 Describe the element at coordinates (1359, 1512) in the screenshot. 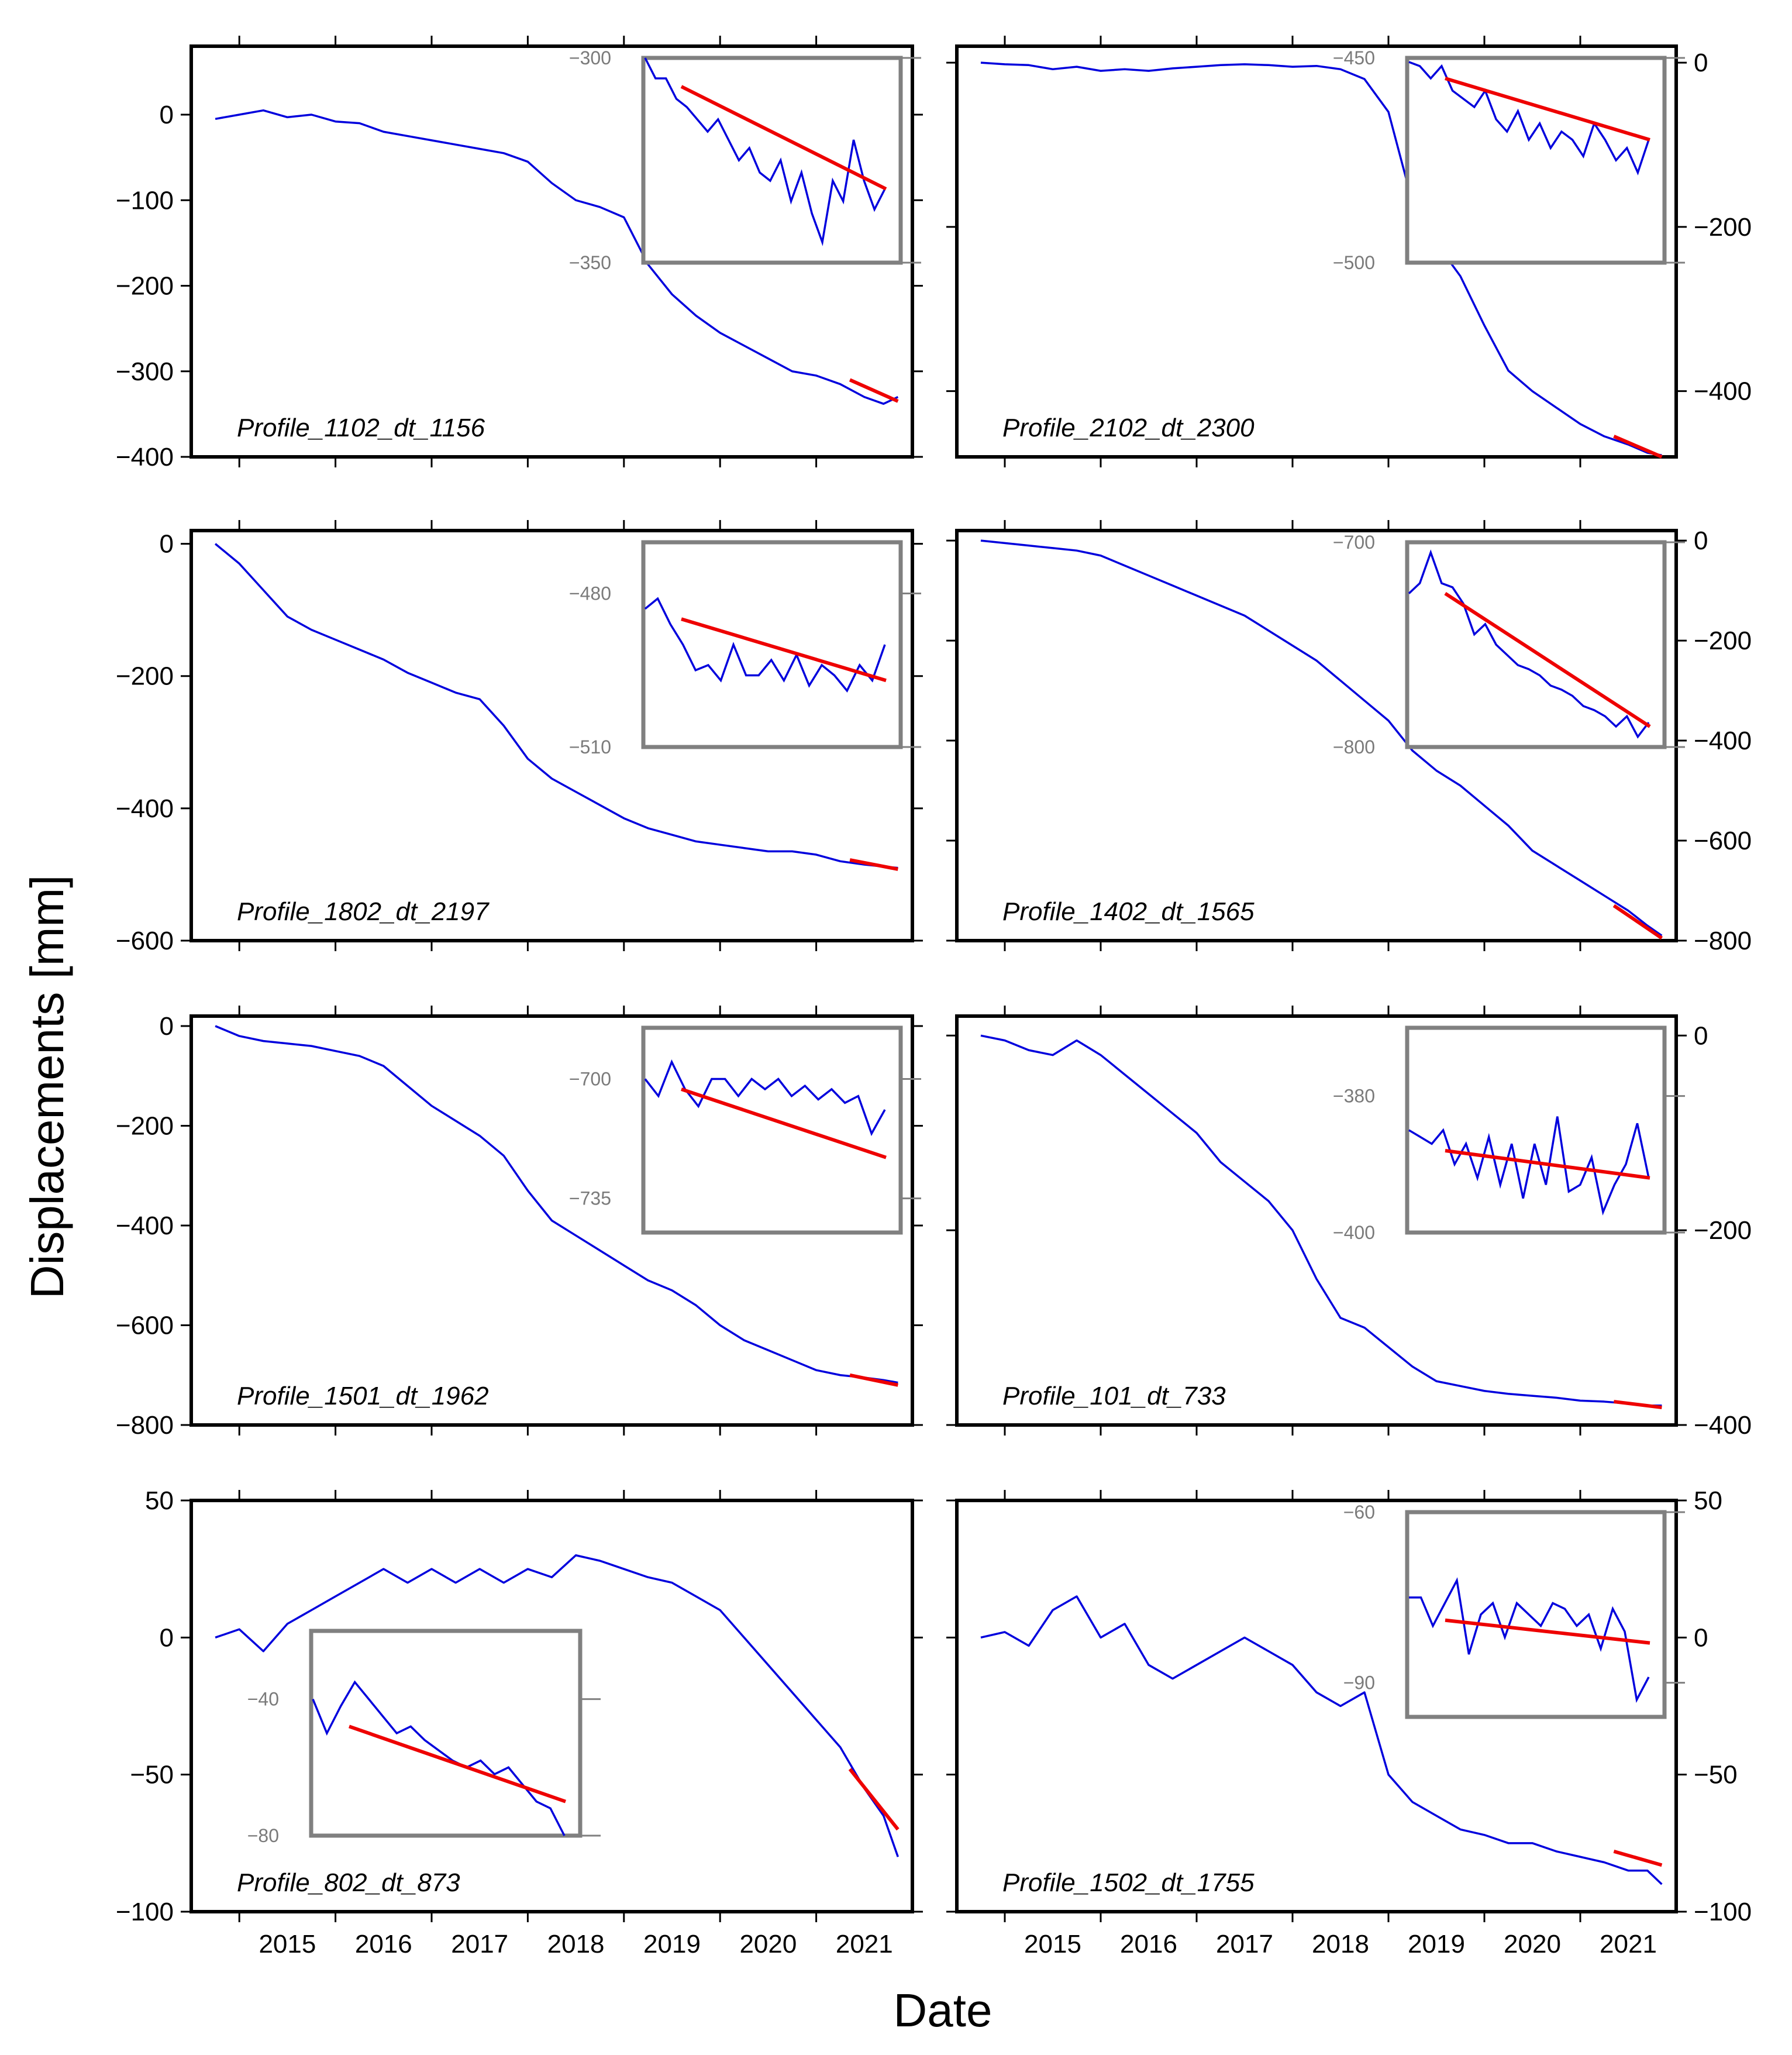

I see `inset-tick-label: −60` at that location.